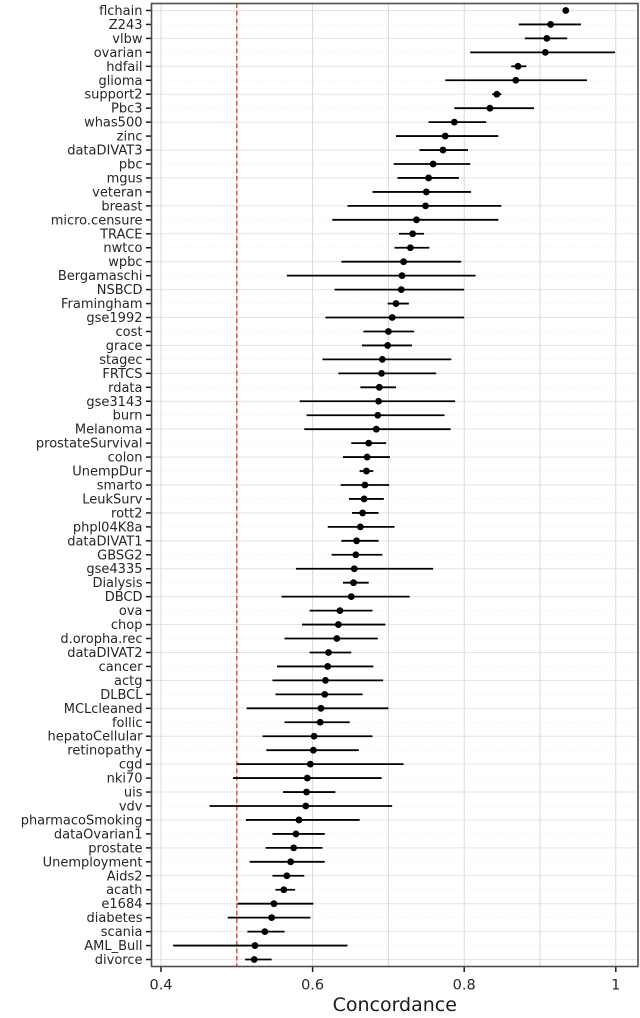 Image resolution: width=640 pixels, height=1018 pixels. Describe the element at coordinates (125, 388) in the screenshot. I see `y-axis-label: rdata` at that location.